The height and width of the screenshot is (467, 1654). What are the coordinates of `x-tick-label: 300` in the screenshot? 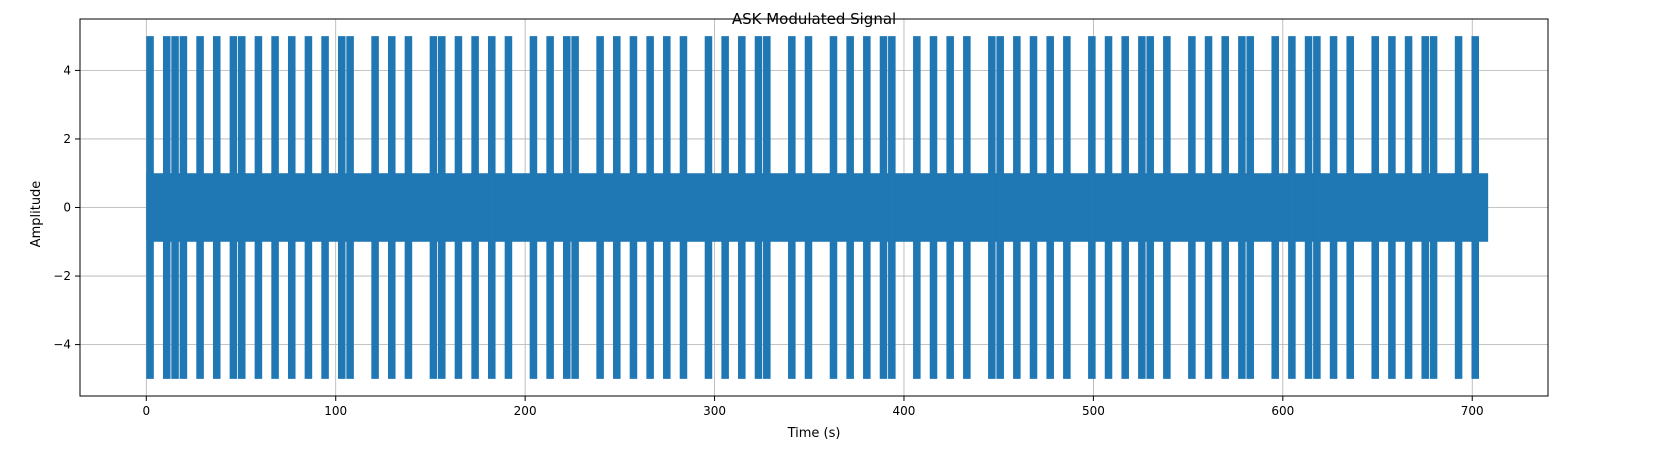 It's located at (714, 411).